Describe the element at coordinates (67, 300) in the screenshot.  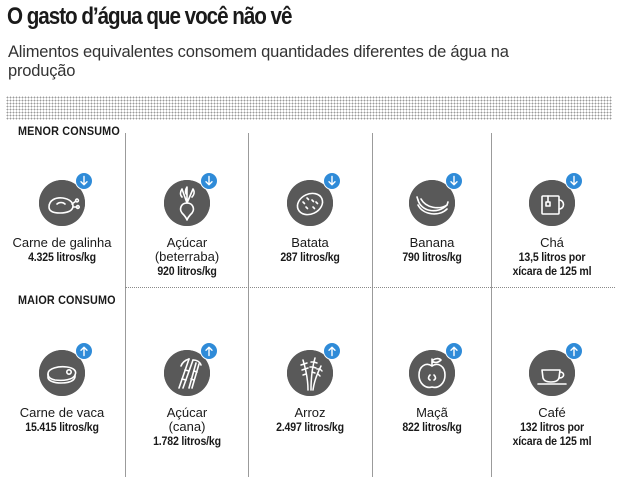
I see `section-label-high: MAIOR CONSUMO` at that location.